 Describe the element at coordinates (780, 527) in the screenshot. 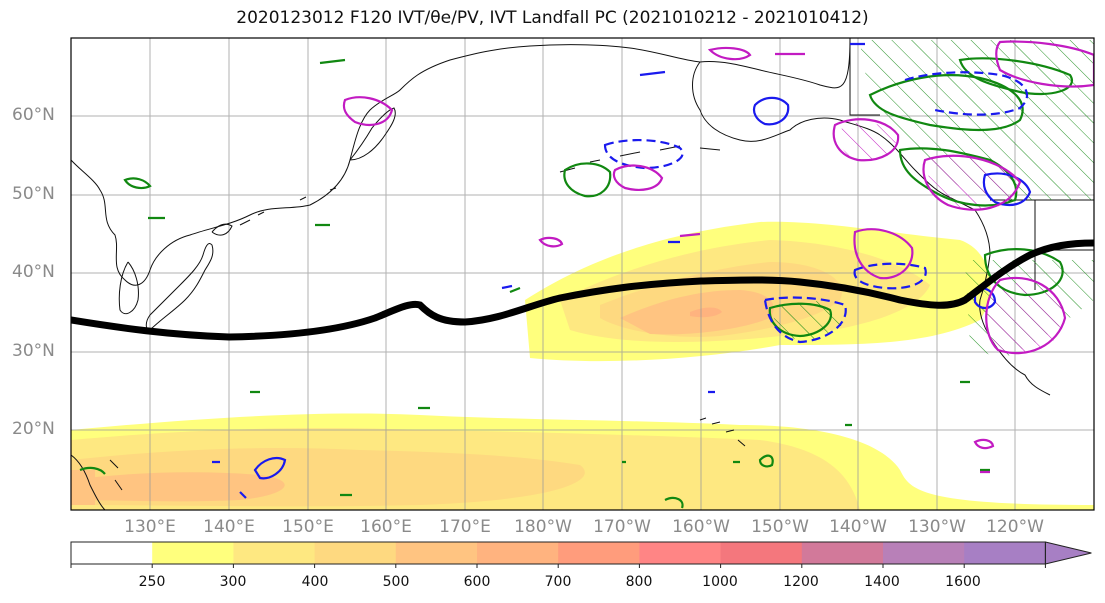

I see `lon-label-150w: 150°W` at that location.